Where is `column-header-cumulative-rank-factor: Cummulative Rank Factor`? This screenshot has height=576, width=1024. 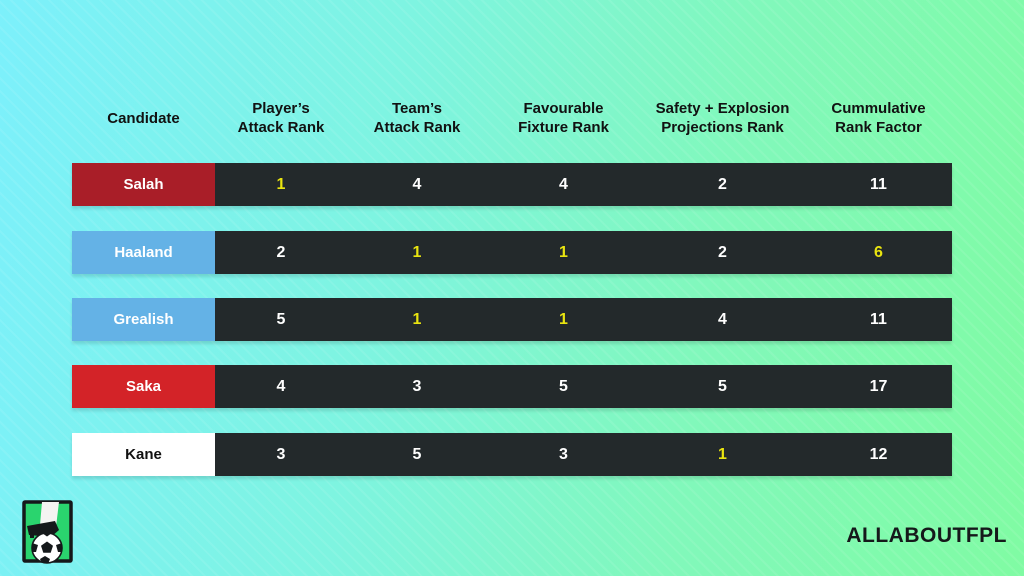 column-header-cumulative-rank-factor: Cummulative Rank Factor is located at coordinates (878, 118).